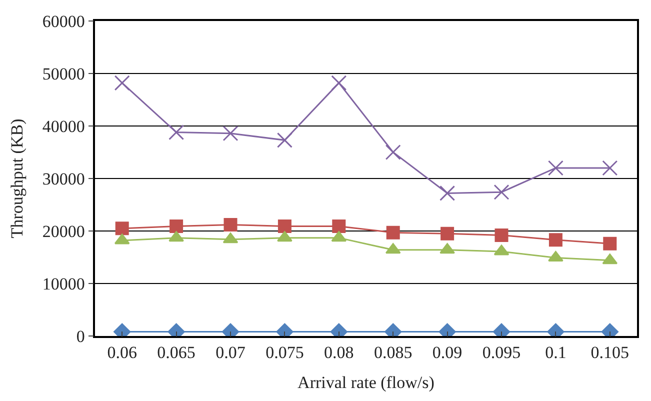  I want to click on x-tick-label: 0.1, so click(555, 352).